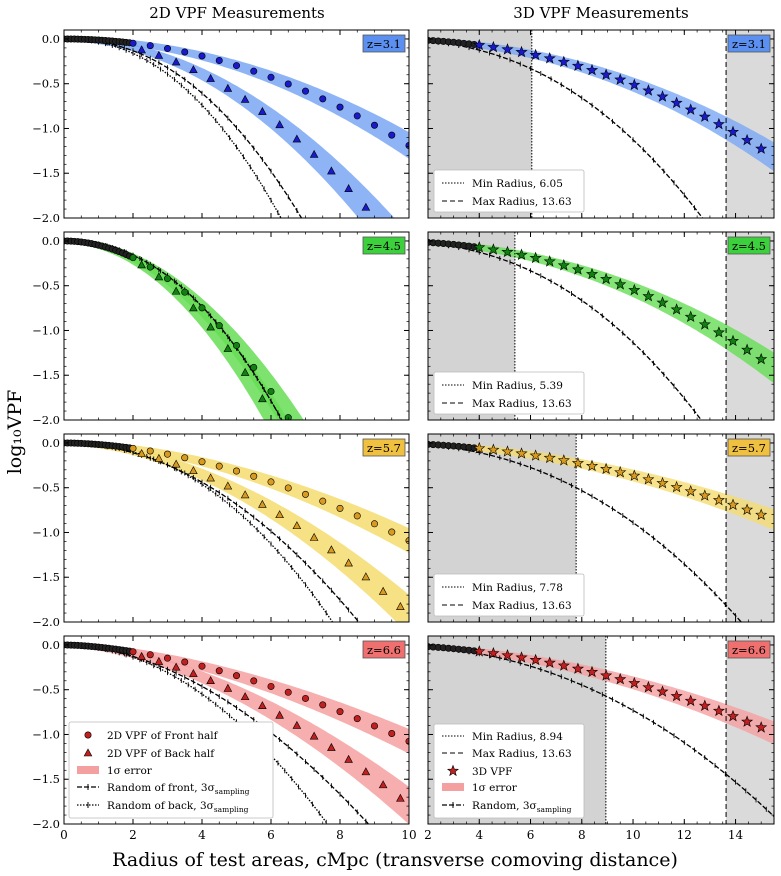  What do you see at coordinates (163, 736) in the screenshot?
I see `legend-front-label: 2D VPF of Front half` at bounding box center [163, 736].